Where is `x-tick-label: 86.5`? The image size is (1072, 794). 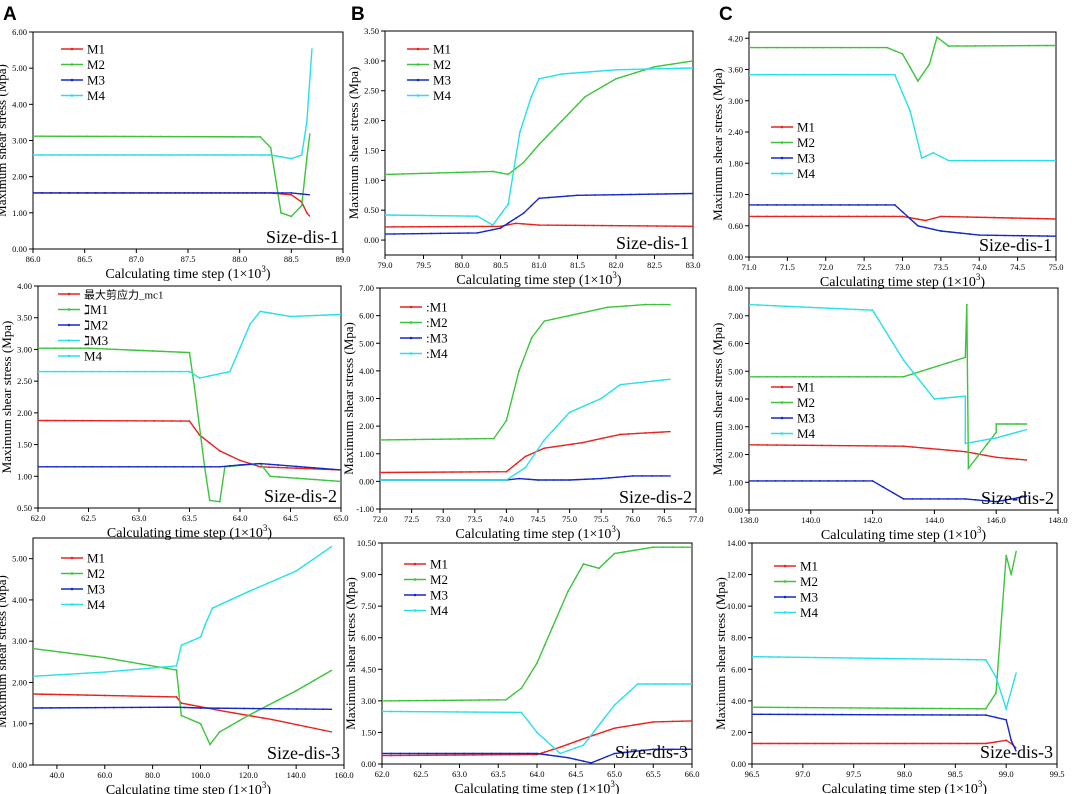
x-tick-label: 86.5 is located at coordinates (84, 259).